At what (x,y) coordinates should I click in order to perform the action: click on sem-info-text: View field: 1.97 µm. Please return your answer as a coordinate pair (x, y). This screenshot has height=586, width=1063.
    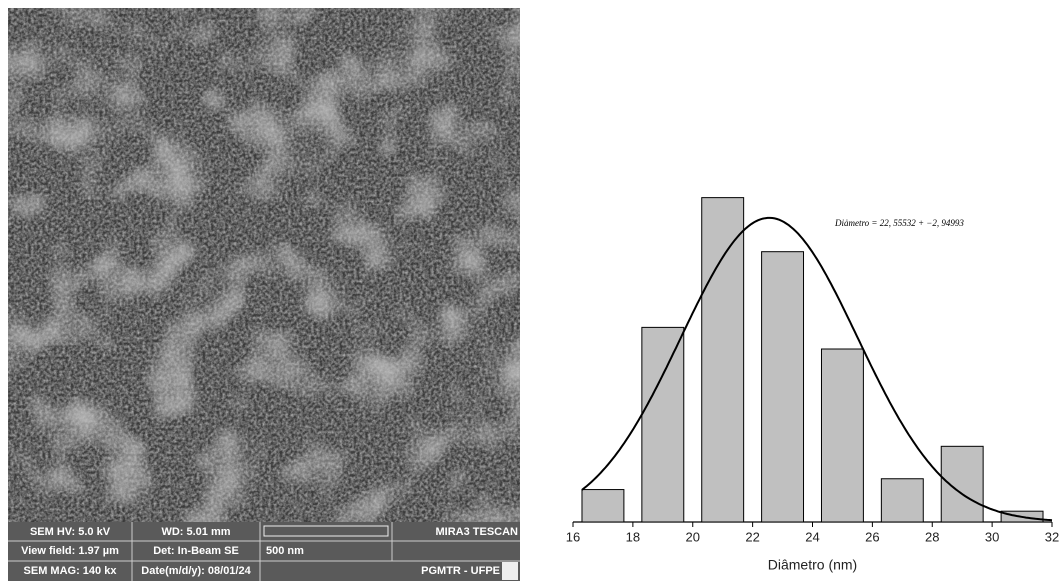
    Looking at the image, I should click on (70, 551).